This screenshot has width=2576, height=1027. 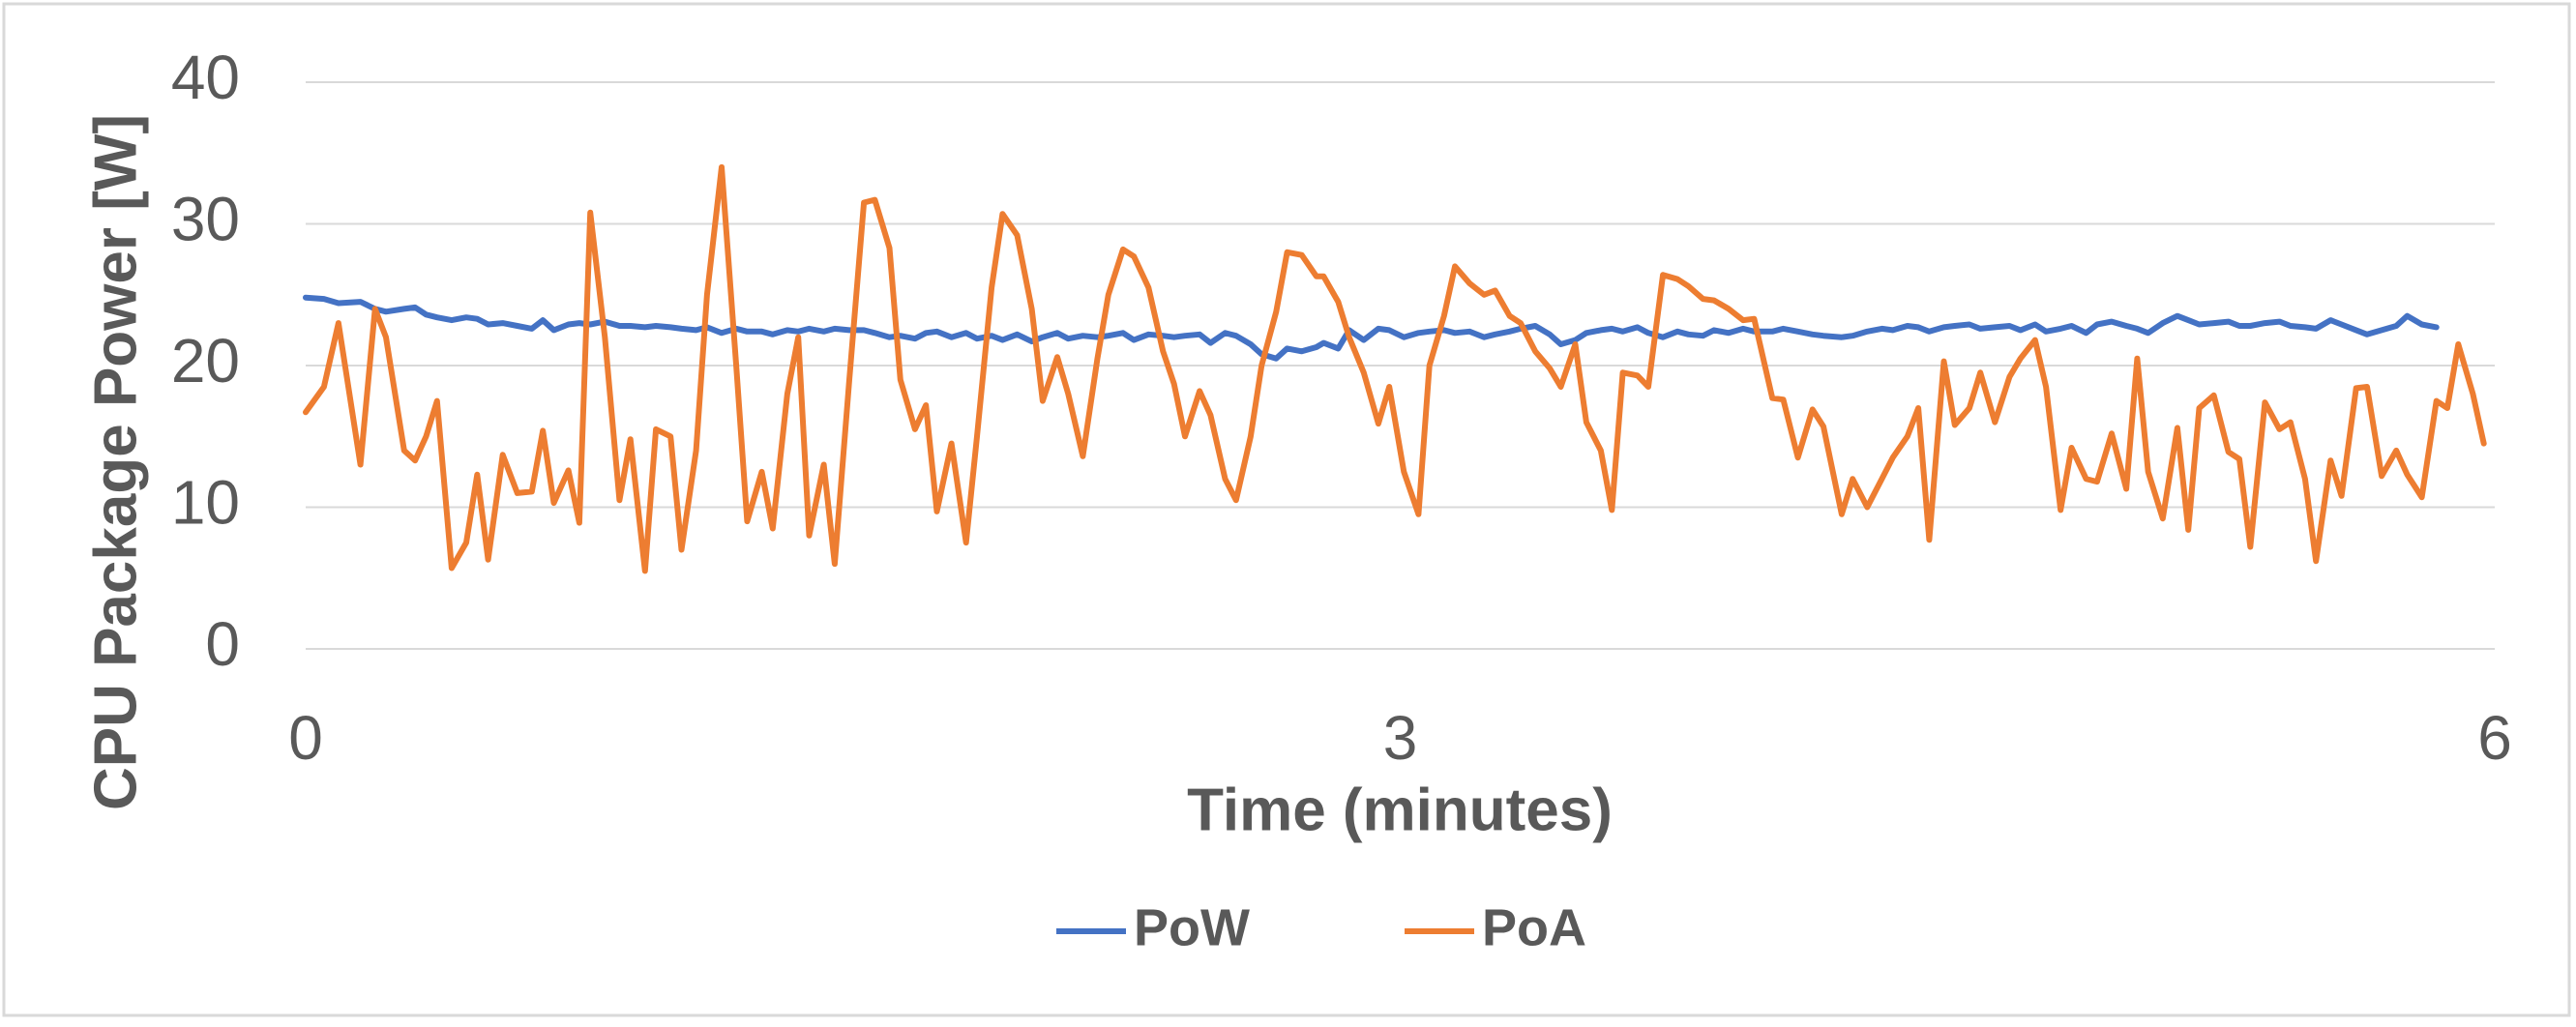 What do you see at coordinates (2494, 738) in the screenshot?
I see `x-tick-label: 6` at bounding box center [2494, 738].